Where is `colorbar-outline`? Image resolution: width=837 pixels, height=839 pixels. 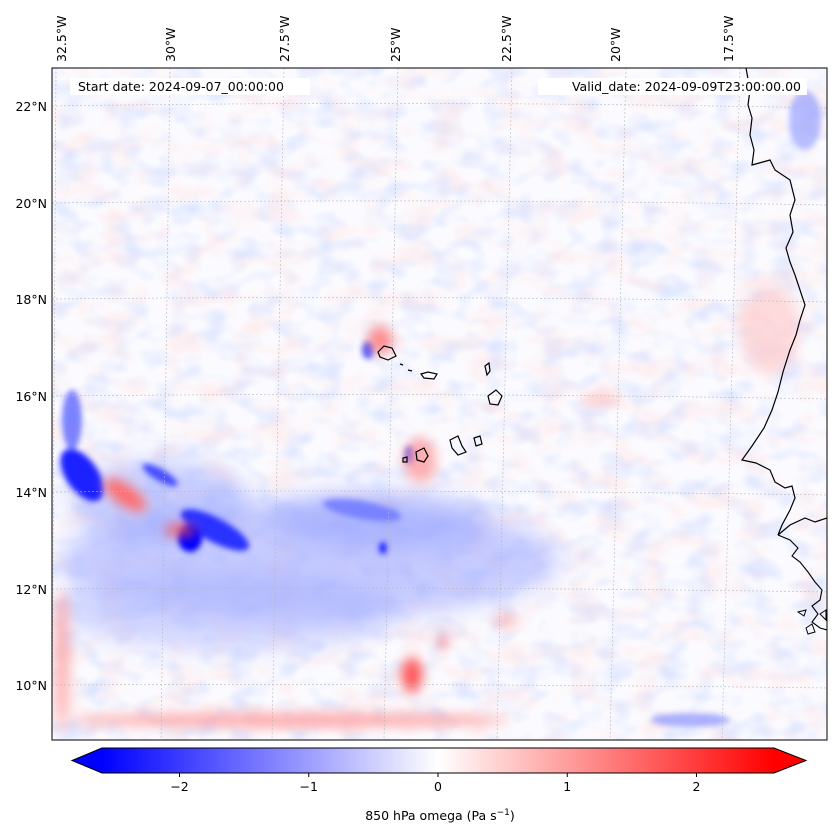
colorbar-outline is located at coordinates (439, 760).